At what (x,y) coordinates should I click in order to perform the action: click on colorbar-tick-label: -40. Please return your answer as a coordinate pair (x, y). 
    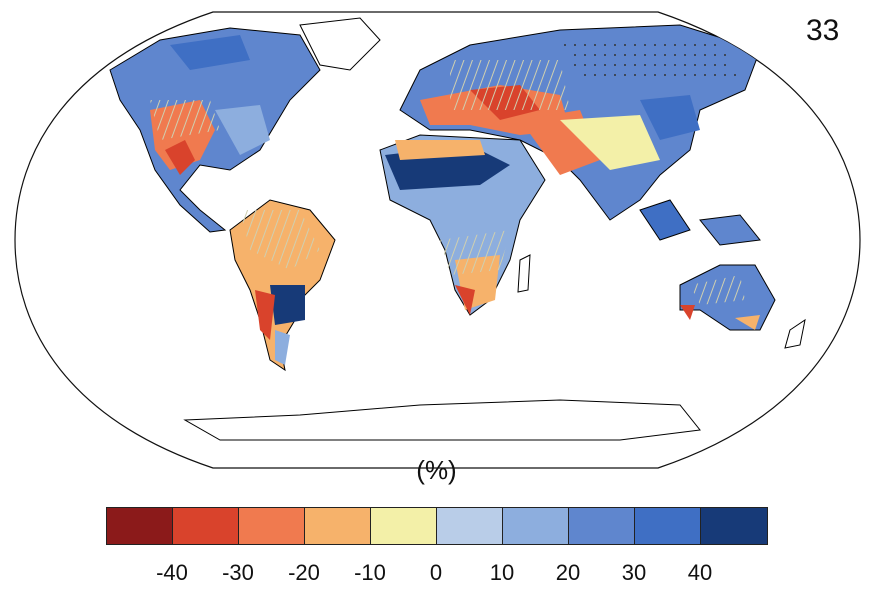
    Looking at the image, I should click on (172, 572).